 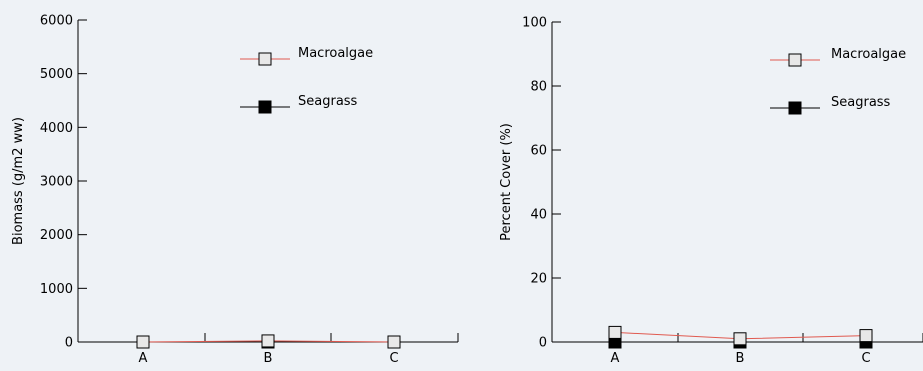 I want to click on left-legend-marker-seagrass, so click(x=265, y=107).